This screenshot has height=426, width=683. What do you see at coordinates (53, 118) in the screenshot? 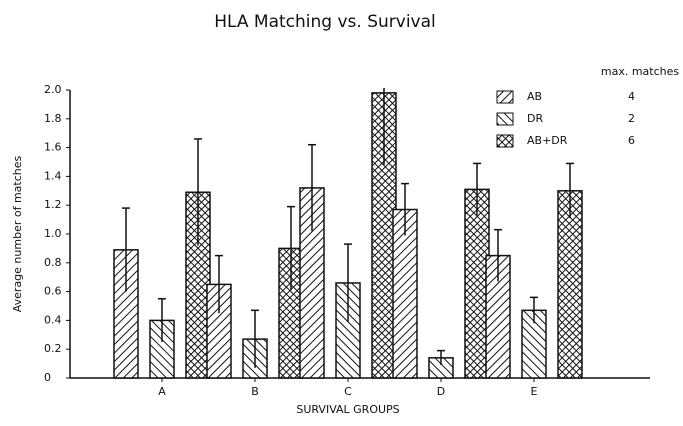
I see `y-tick-label: 1.8` at bounding box center [53, 118].